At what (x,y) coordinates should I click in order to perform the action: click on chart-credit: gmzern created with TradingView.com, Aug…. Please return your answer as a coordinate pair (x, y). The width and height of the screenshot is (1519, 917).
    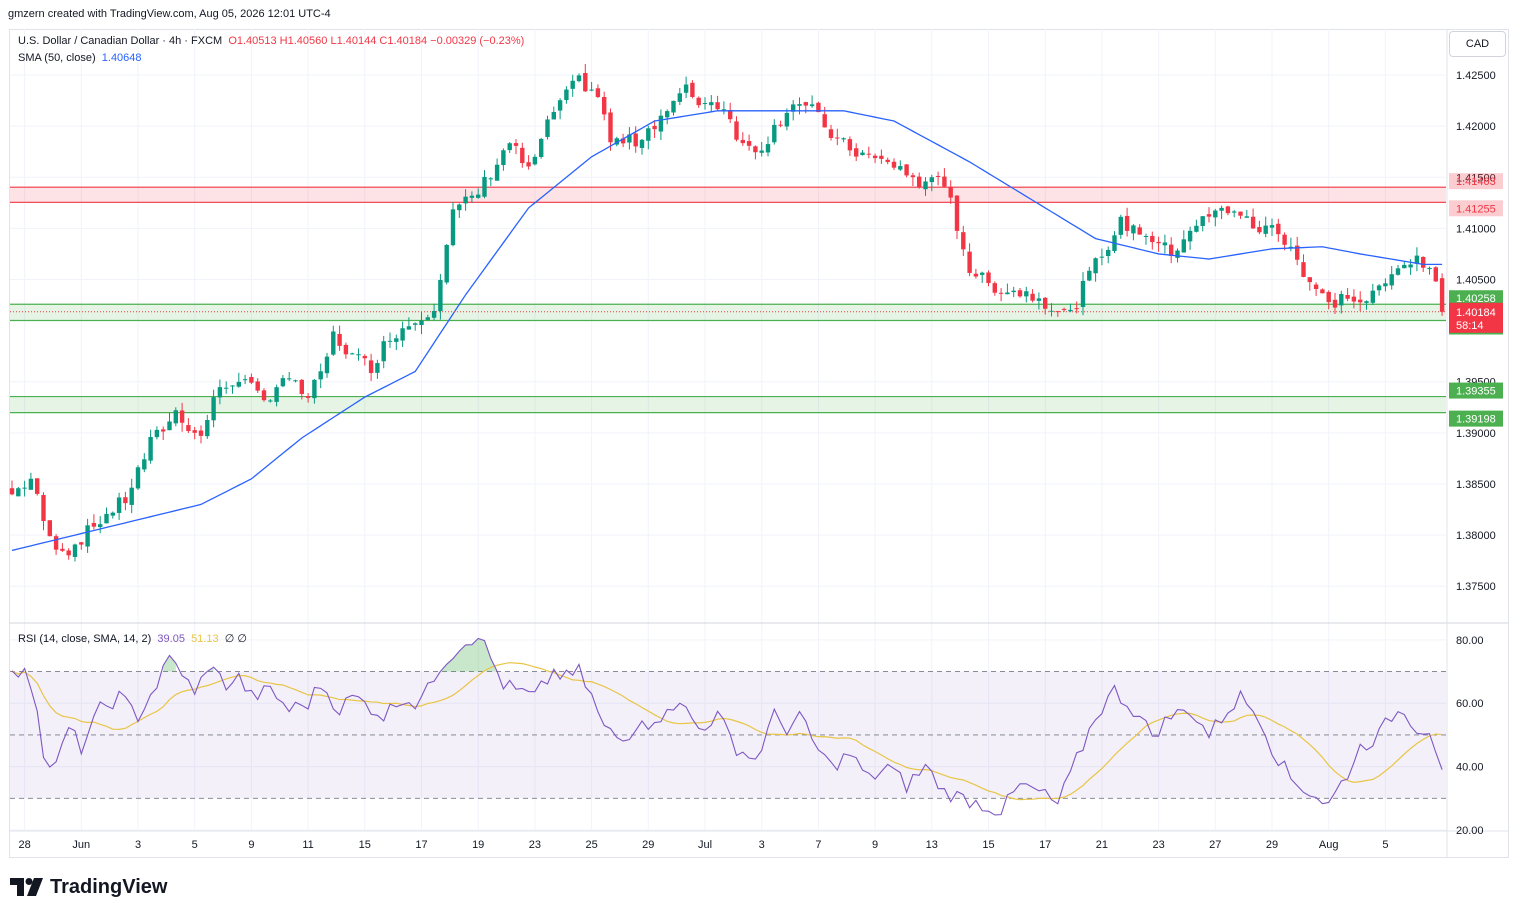
    Looking at the image, I should click on (169, 14).